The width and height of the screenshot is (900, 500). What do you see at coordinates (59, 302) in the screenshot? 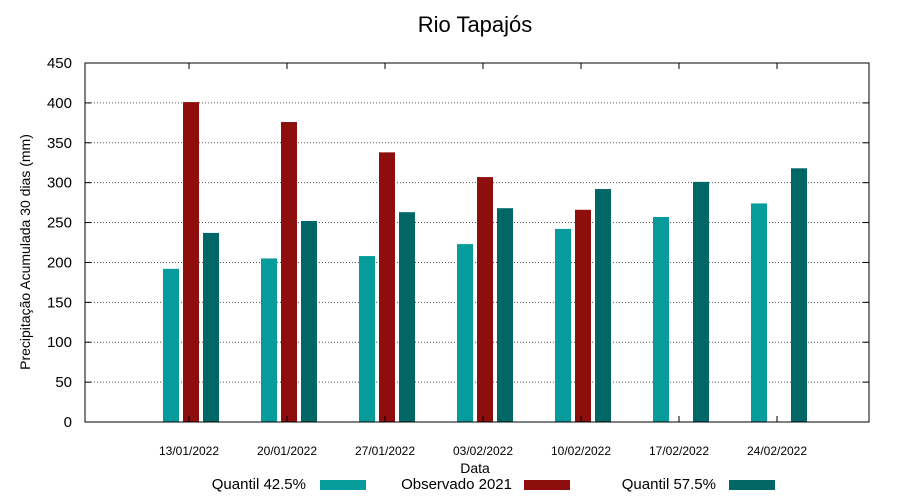
I see `y-tick-label: 150` at bounding box center [59, 302].